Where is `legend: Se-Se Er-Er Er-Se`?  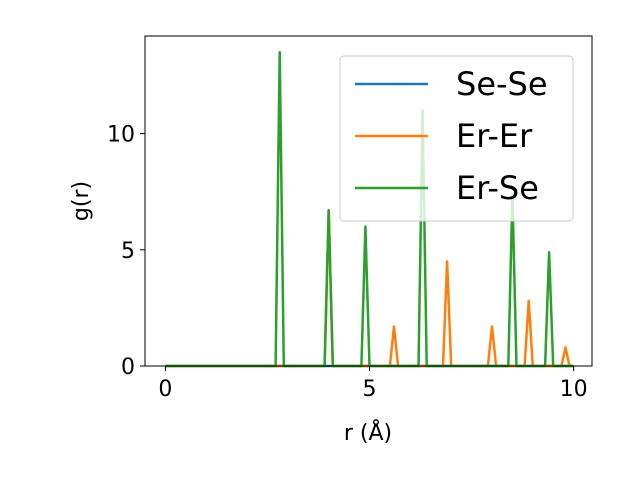 legend: Se-Se Er-Er Er-Se is located at coordinates (456, 138).